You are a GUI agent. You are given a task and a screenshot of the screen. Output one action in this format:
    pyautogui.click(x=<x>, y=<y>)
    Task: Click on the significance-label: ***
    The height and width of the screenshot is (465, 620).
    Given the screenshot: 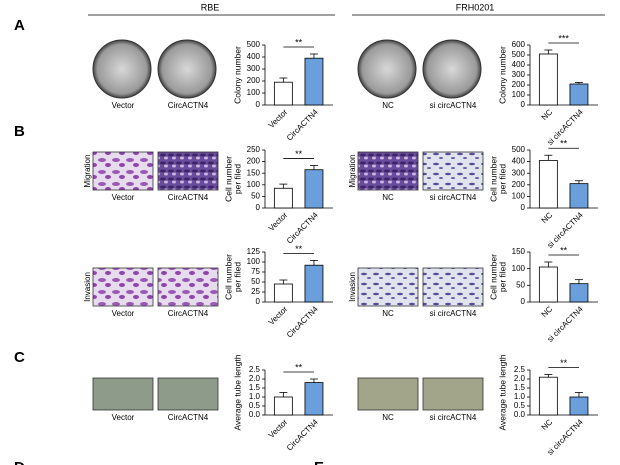 What is the action you would take?
    pyautogui.click(x=563, y=38)
    